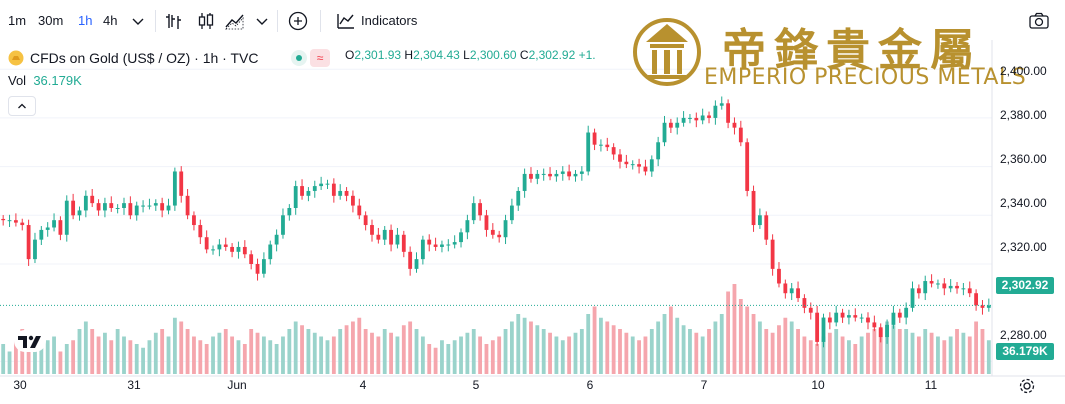 The height and width of the screenshot is (404, 1065). What do you see at coordinates (1039, 21) in the screenshot?
I see `camera-icon` at bounding box center [1039, 21].